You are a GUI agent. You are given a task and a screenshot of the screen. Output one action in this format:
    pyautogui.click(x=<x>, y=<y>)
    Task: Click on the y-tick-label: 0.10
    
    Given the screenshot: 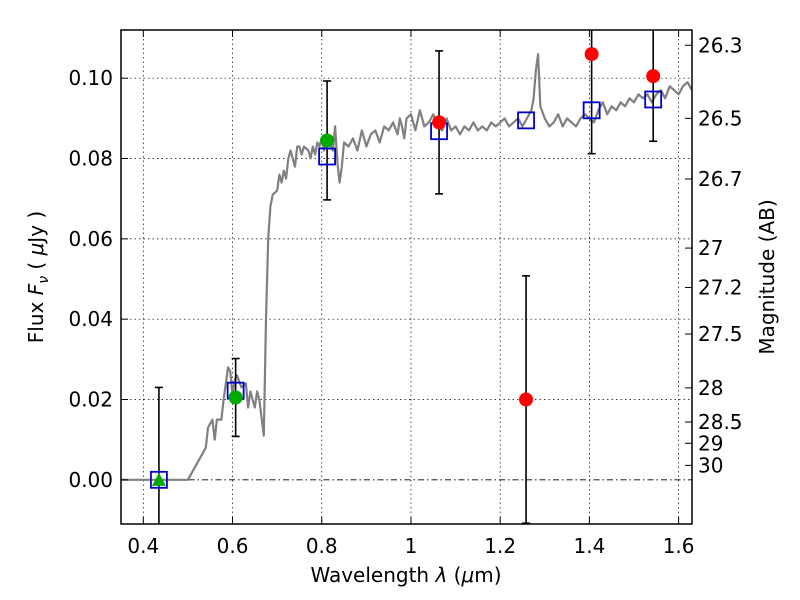 What is the action you would take?
    pyautogui.click(x=90, y=78)
    